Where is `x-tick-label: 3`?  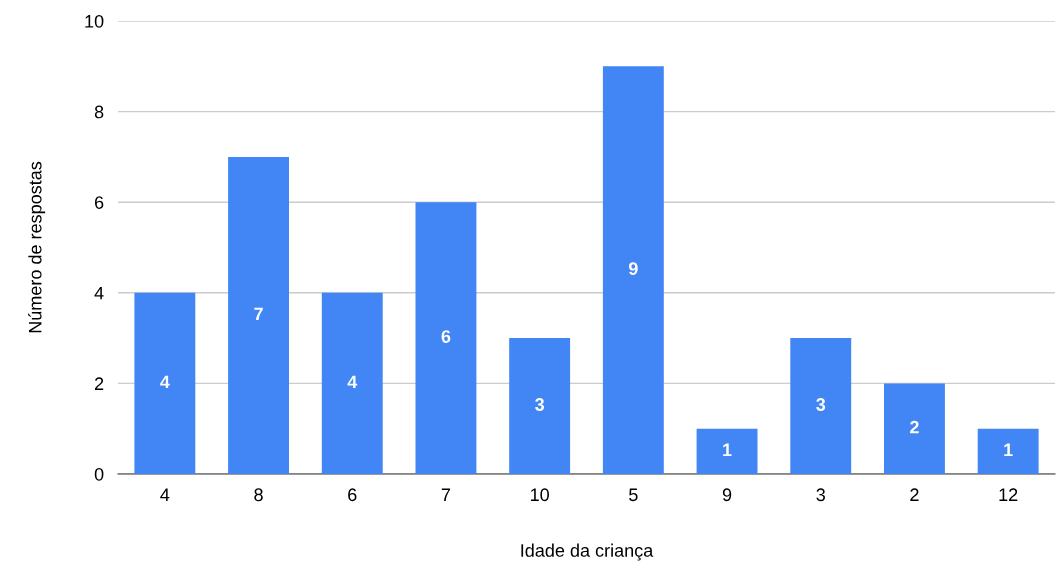 x-tick-label: 3 is located at coordinates (820, 495).